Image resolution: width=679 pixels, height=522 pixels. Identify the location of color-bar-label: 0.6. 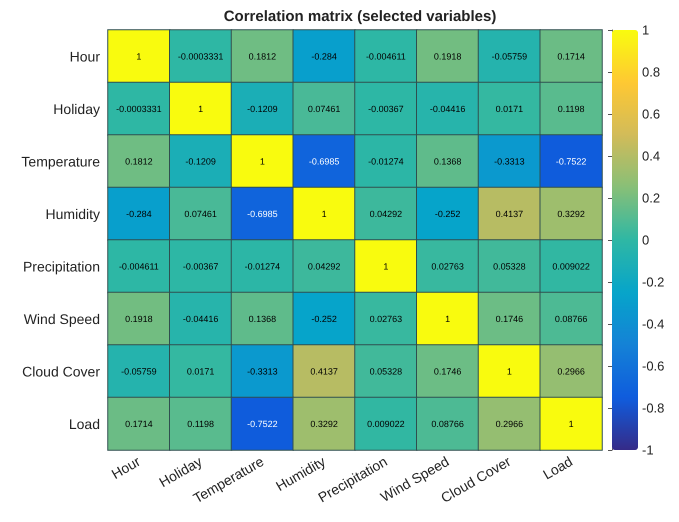
(651, 114).